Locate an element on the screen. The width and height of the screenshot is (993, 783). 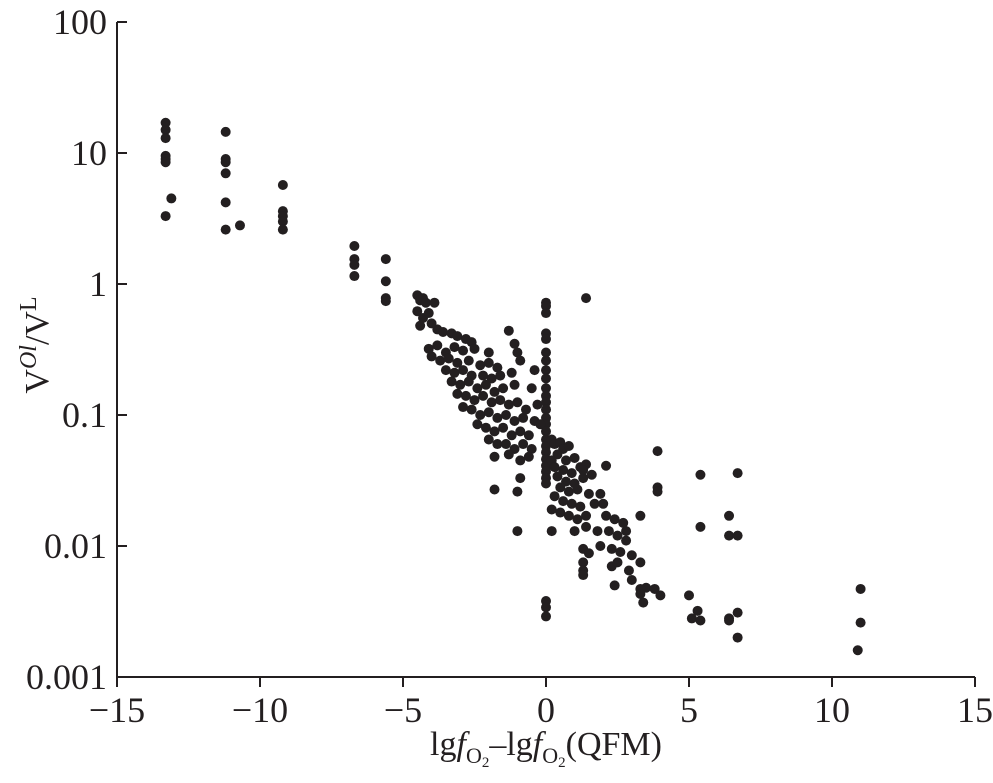
x-tick-label: 0 is located at coordinates (546, 710).